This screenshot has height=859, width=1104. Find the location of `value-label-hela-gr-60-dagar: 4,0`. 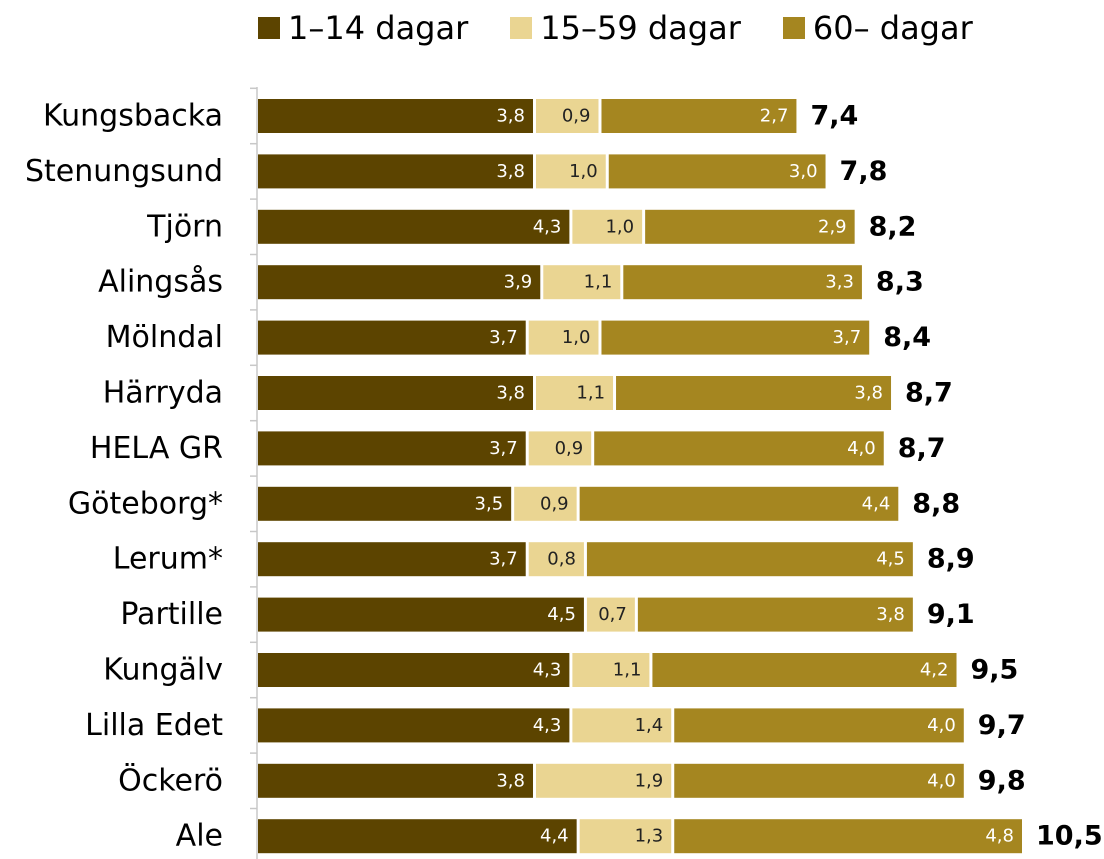

value-label-hela-gr-60-dagar: 4,0 is located at coordinates (861, 448).